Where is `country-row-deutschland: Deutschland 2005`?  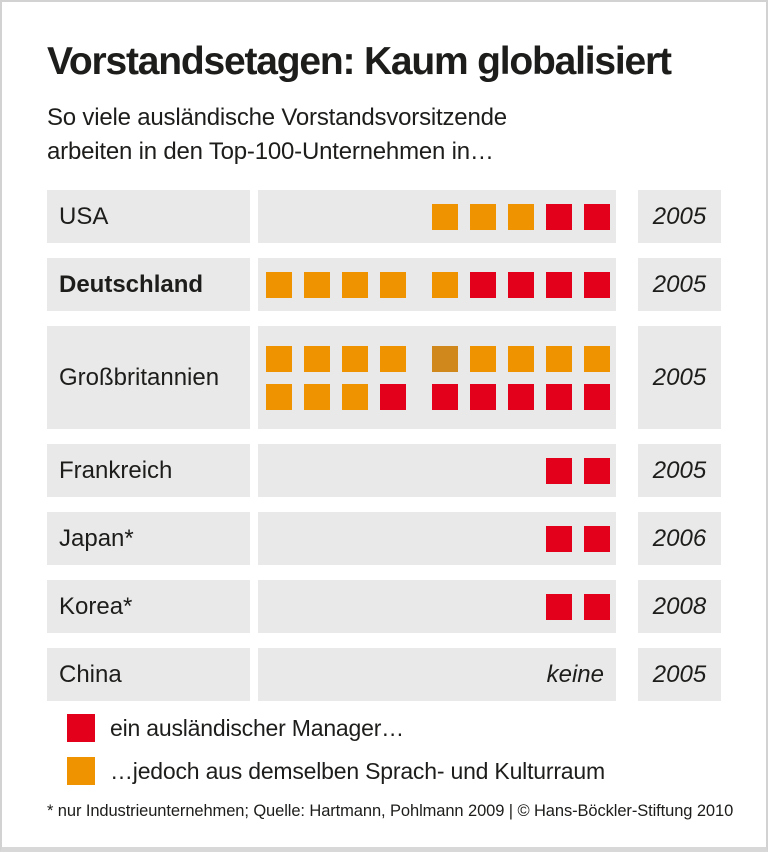 country-row-deutschland: Deutschland 2005 is located at coordinates (384, 284).